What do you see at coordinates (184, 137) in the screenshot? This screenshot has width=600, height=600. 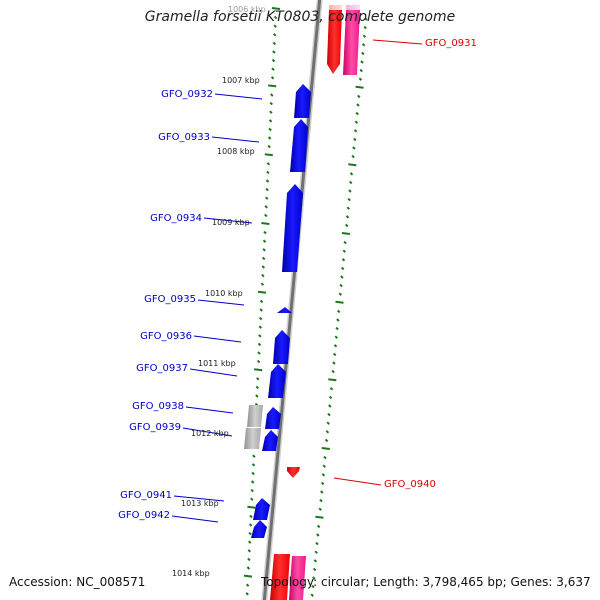 I see `gene-label-GFO_0933: GFO_0933` at bounding box center [184, 137].